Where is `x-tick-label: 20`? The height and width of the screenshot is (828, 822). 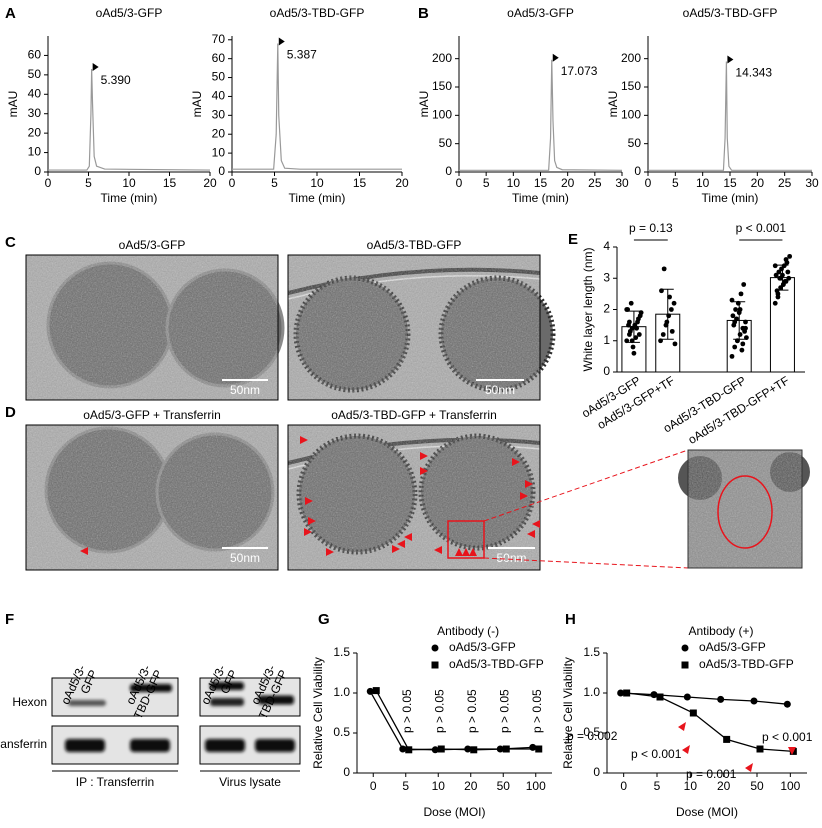 x-tick-label: 20 is located at coordinates (402, 183).